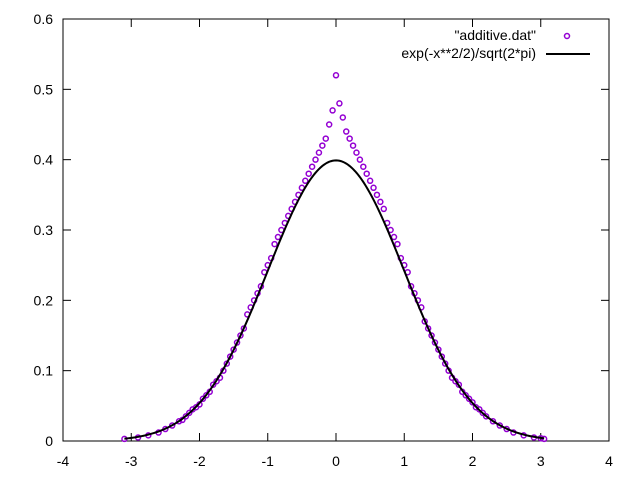 This screenshot has height=480, width=640. I want to click on x-tick-label: 4, so click(609, 461).